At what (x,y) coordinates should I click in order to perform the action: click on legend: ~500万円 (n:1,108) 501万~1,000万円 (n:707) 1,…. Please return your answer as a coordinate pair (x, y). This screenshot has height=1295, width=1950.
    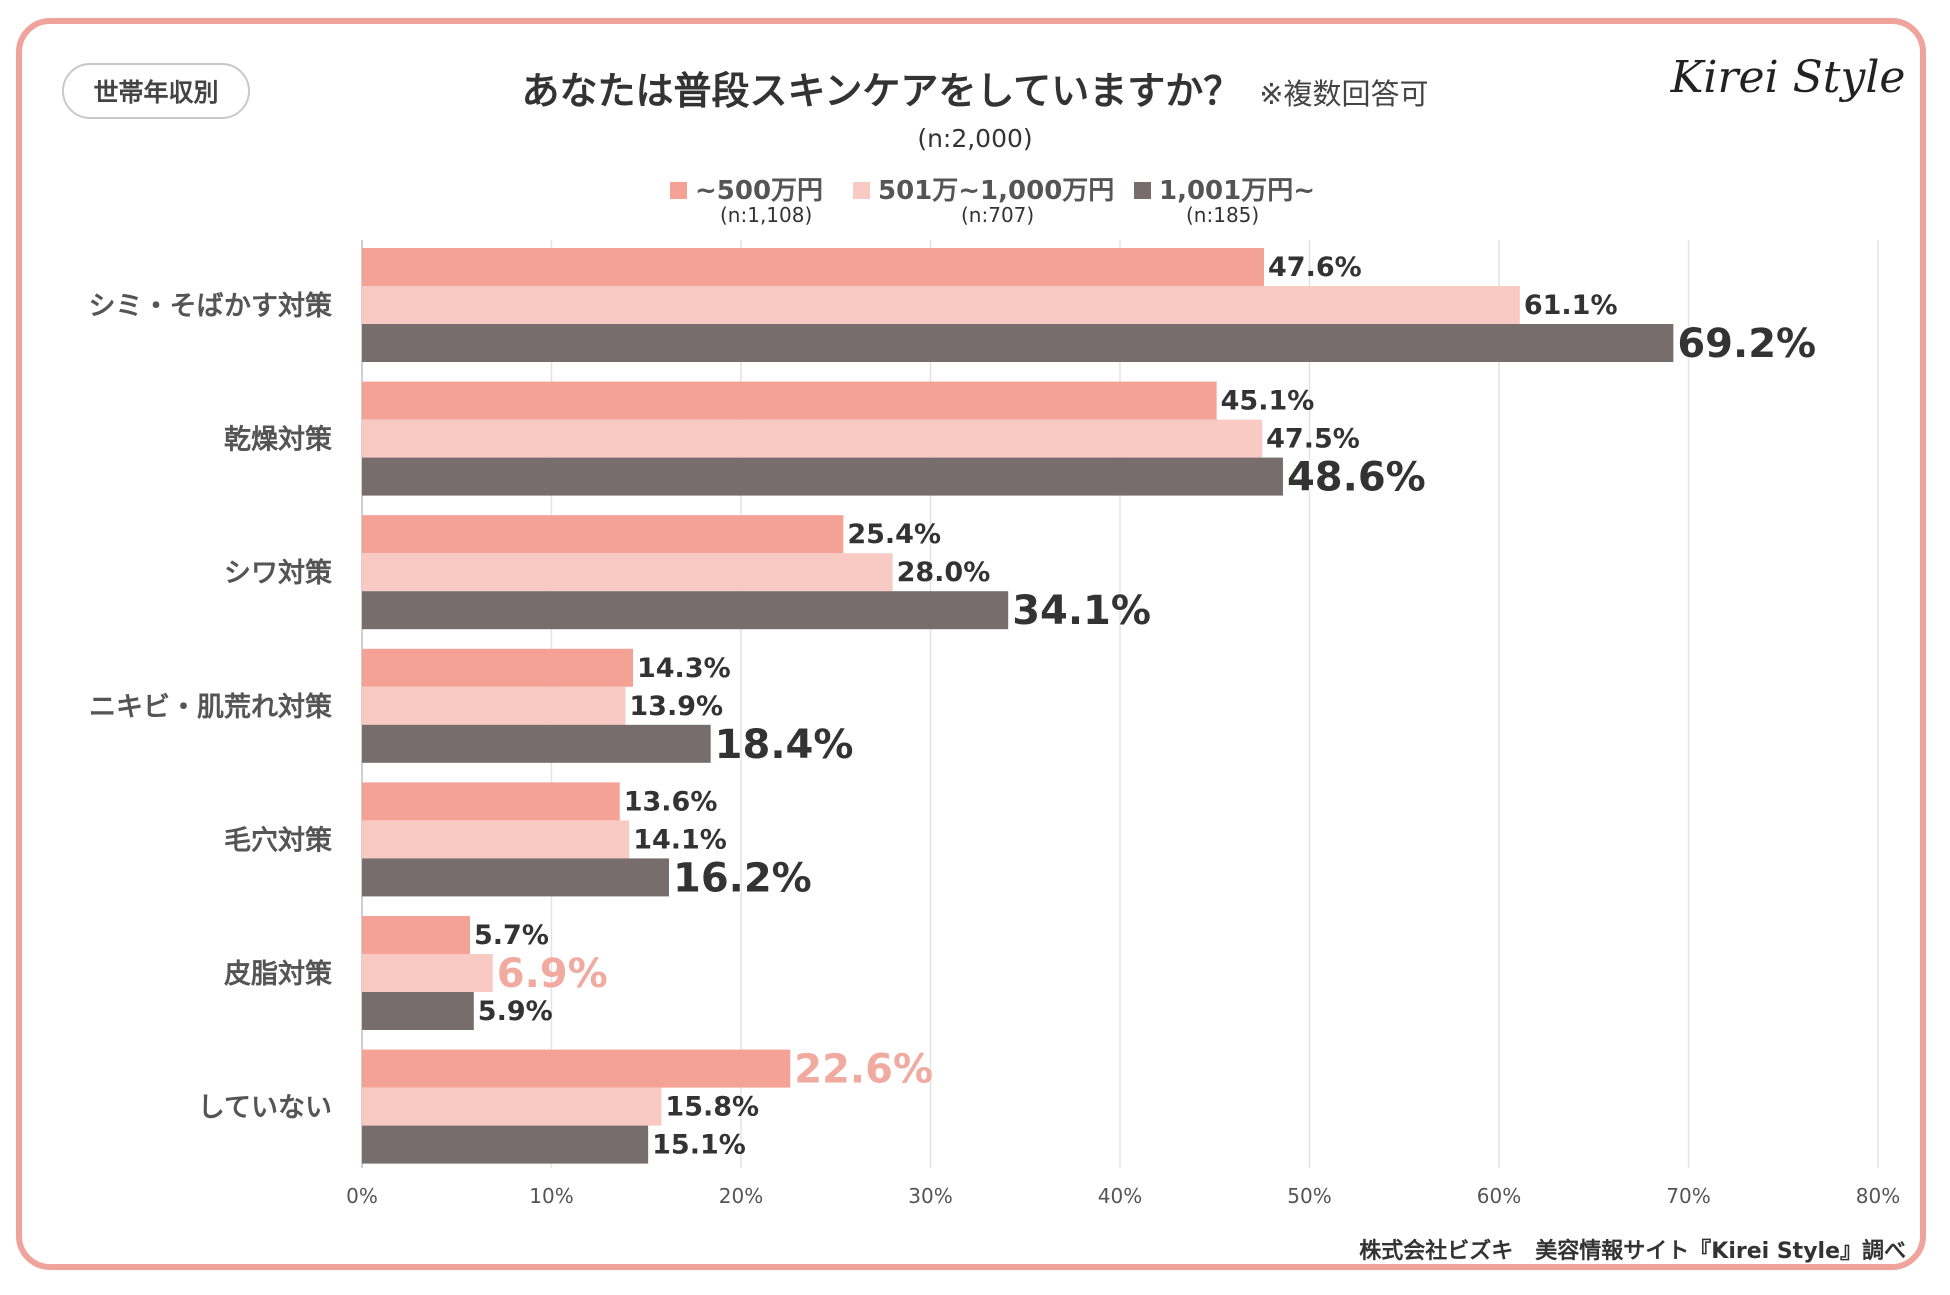
    Looking at the image, I should click on (975, 200).